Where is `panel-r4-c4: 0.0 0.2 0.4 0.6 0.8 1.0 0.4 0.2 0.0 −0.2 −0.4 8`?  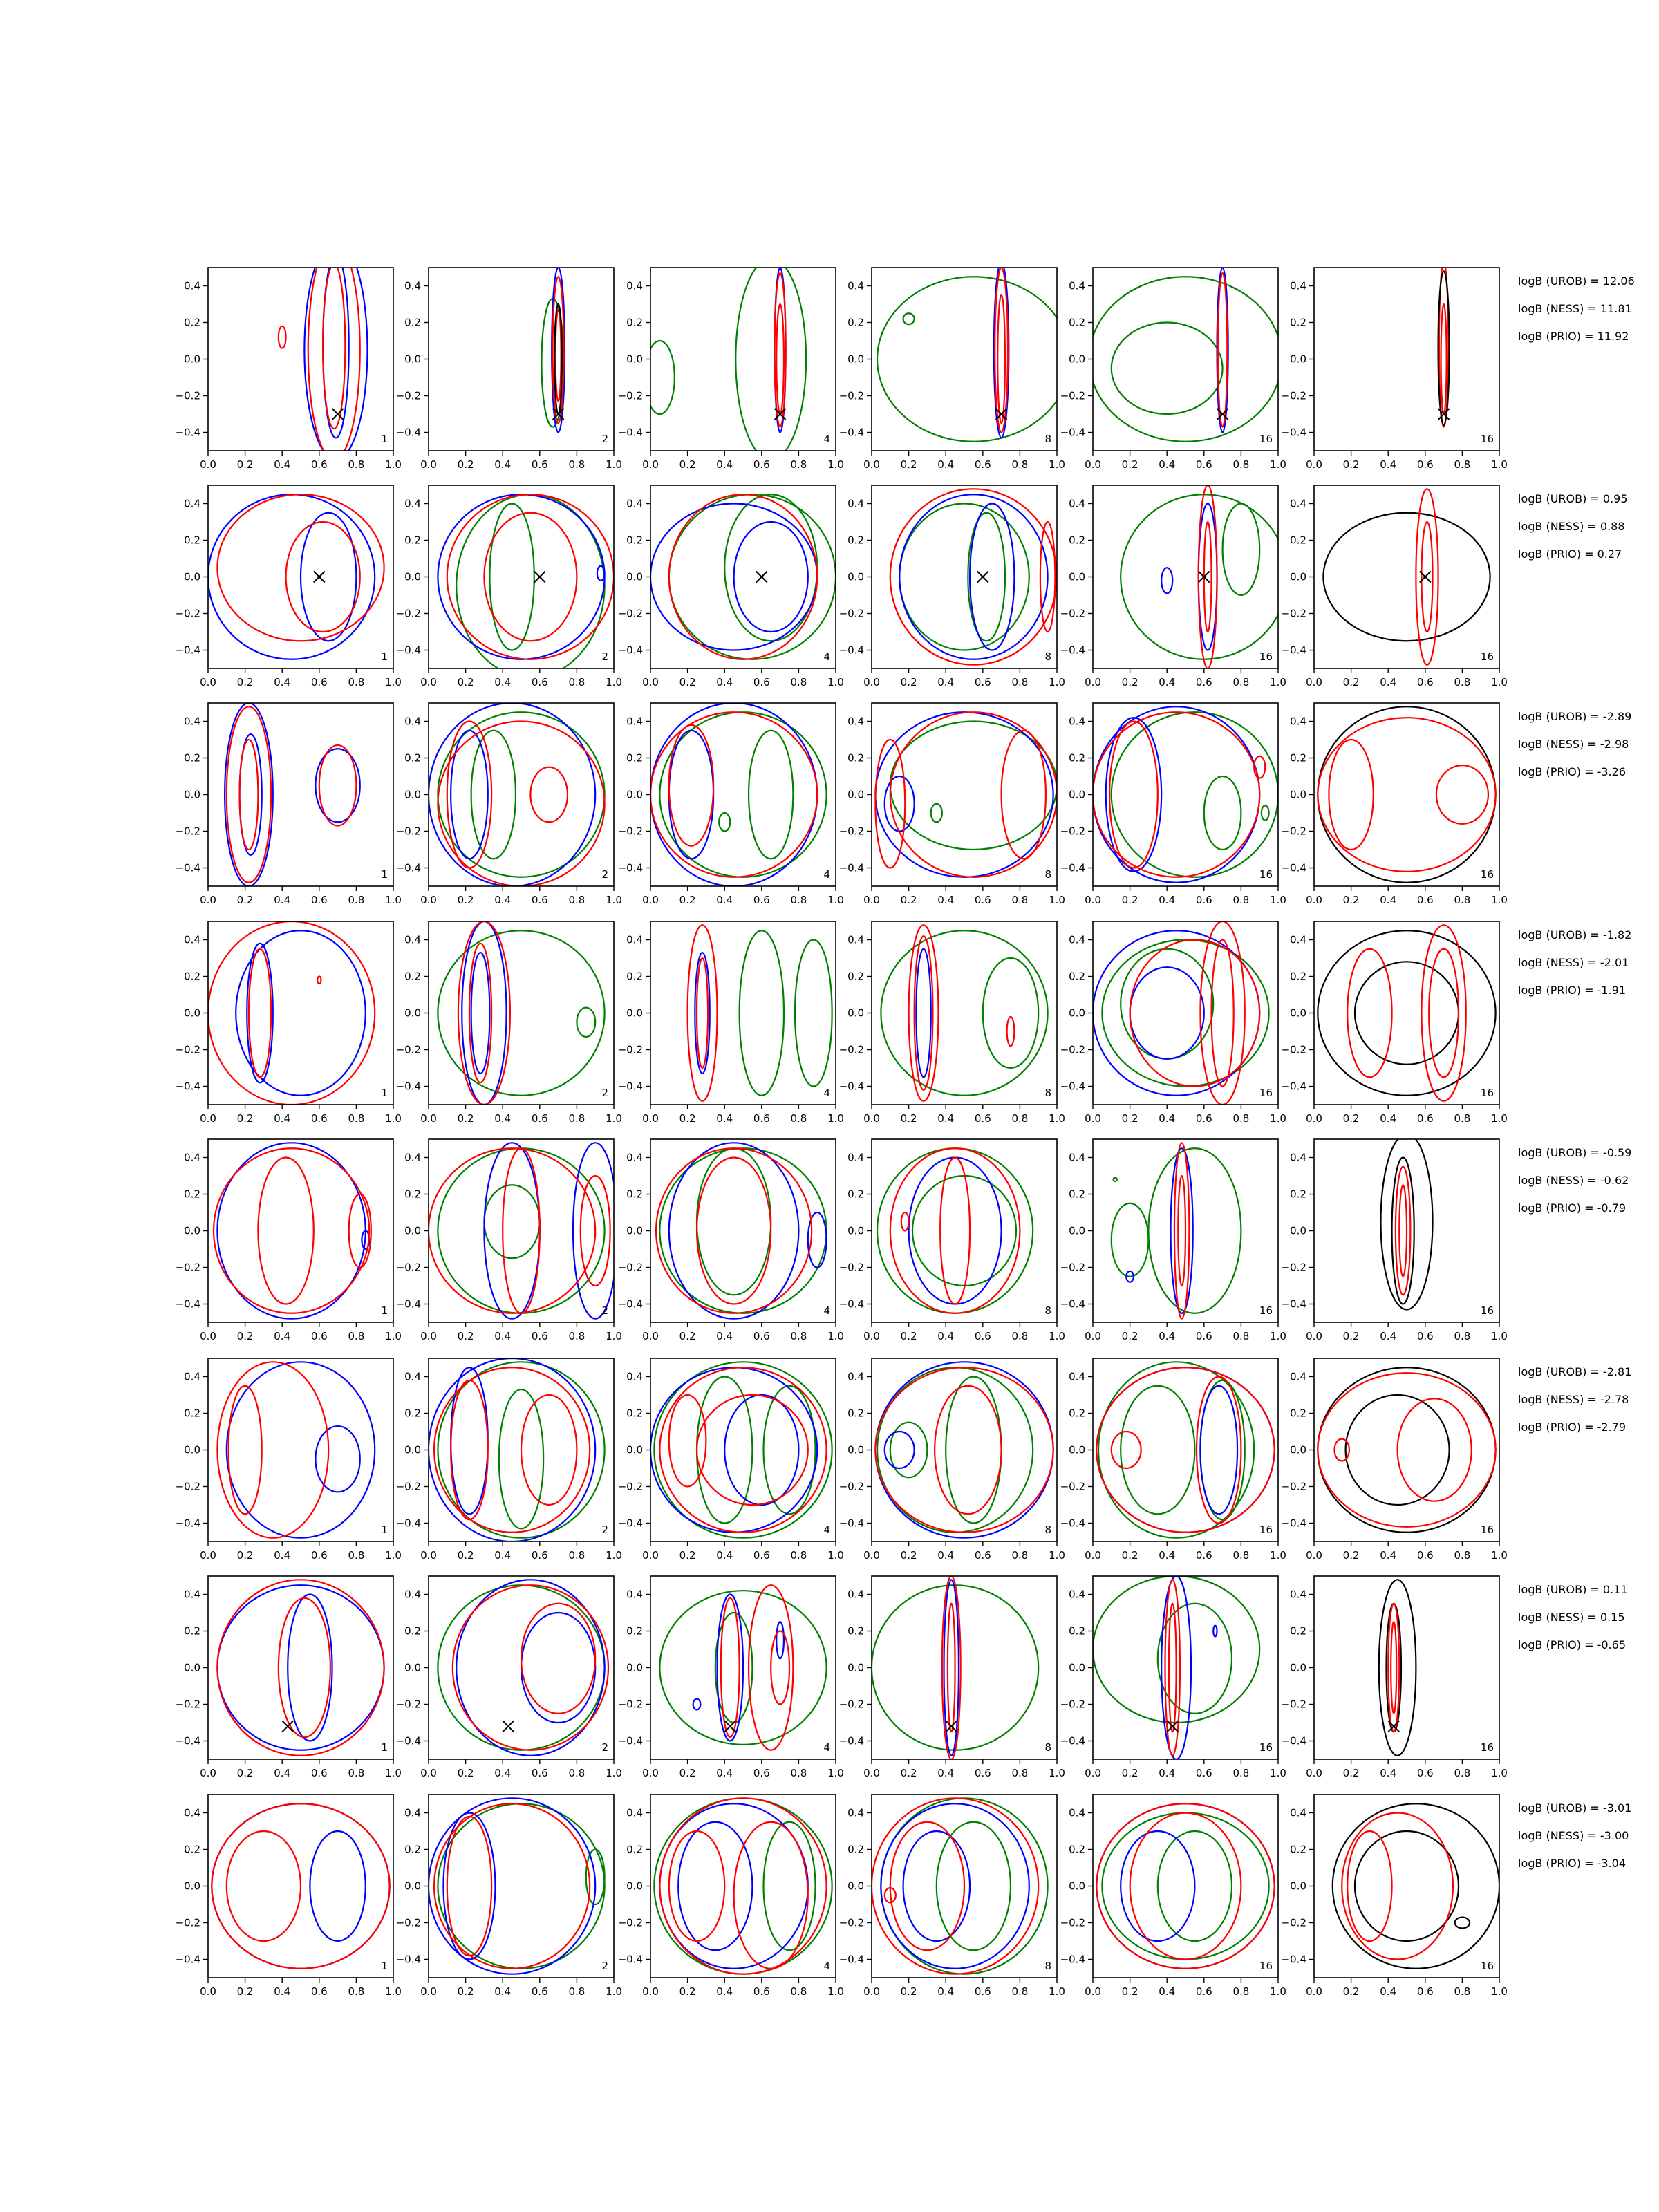
panel-r4-c4: 0.0 0.2 0.4 0.6 0.8 1.0 0.4 0.2 0.0 −0.2 −0.4 8 is located at coordinates (952, 1023).